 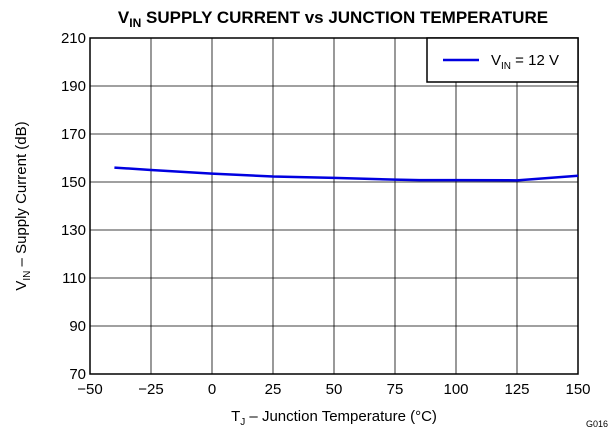 I want to click on y-tick-label: 150, so click(x=73, y=182).